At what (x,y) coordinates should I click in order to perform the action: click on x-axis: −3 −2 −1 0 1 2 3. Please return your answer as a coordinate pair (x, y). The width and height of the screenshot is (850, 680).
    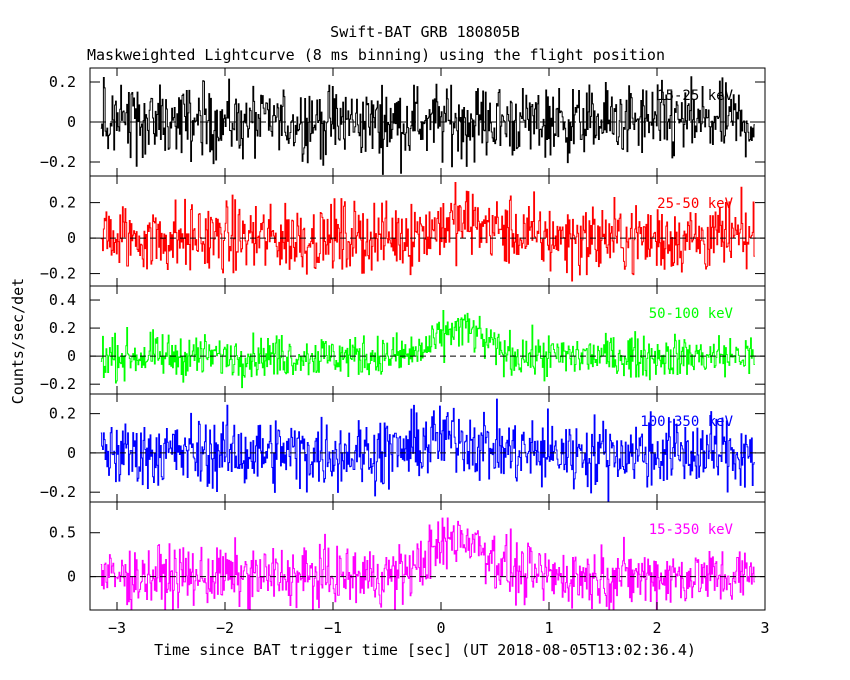
    Looking at the image, I should click on (439, 628).